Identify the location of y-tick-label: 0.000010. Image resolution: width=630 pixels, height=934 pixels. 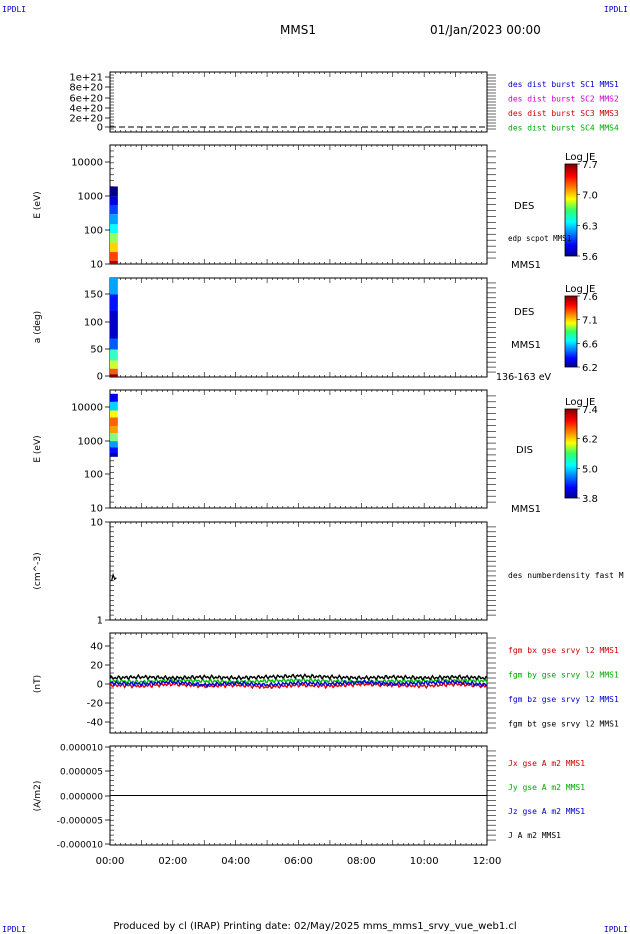
(81, 749).